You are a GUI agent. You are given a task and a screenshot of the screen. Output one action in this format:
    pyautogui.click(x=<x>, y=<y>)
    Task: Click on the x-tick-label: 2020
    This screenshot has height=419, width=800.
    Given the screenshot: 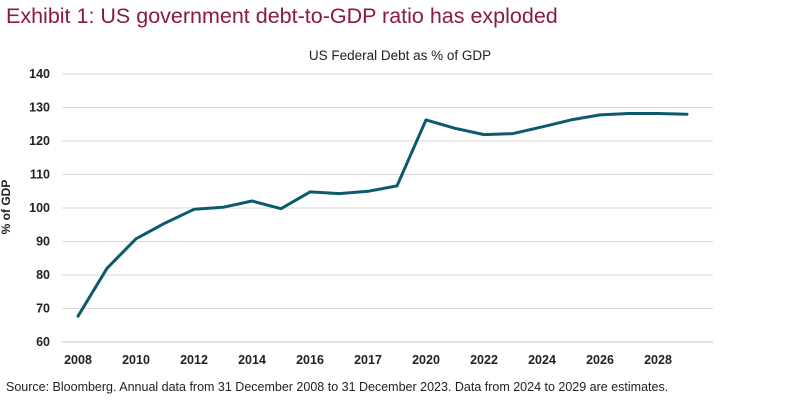 What is the action you would take?
    pyautogui.click(x=426, y=360)
    